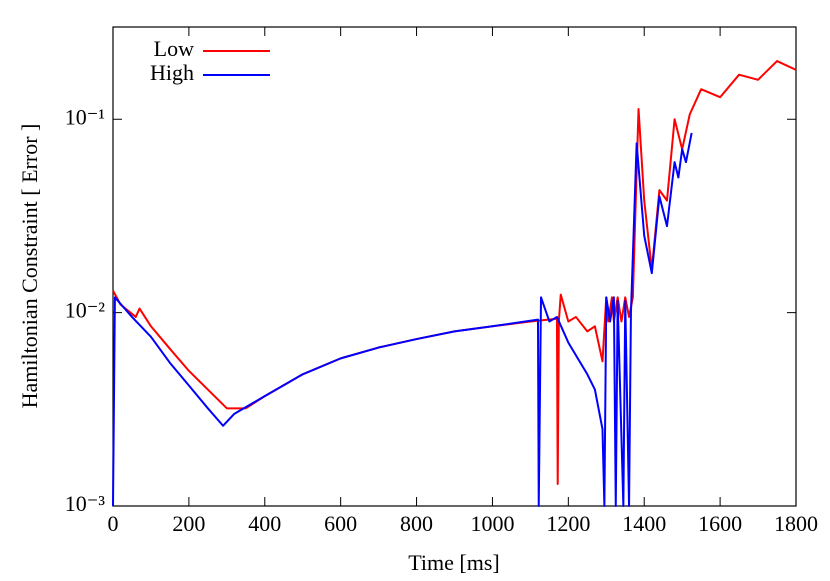  Describe the element at coordinates (113, 523) in the screenshot. I see `x-tick-label: 0` at that location.